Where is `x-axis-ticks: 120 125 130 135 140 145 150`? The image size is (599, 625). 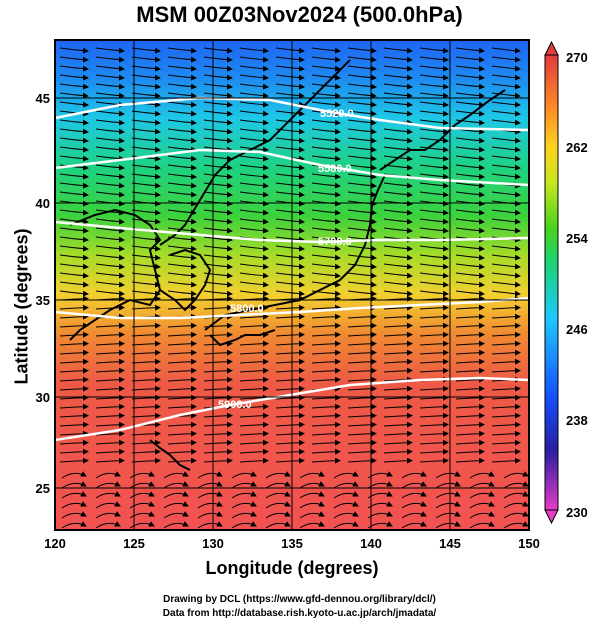 x-axis-ticks: 120 125 130 135 140 145 150 is located at coordinates (292, 543).